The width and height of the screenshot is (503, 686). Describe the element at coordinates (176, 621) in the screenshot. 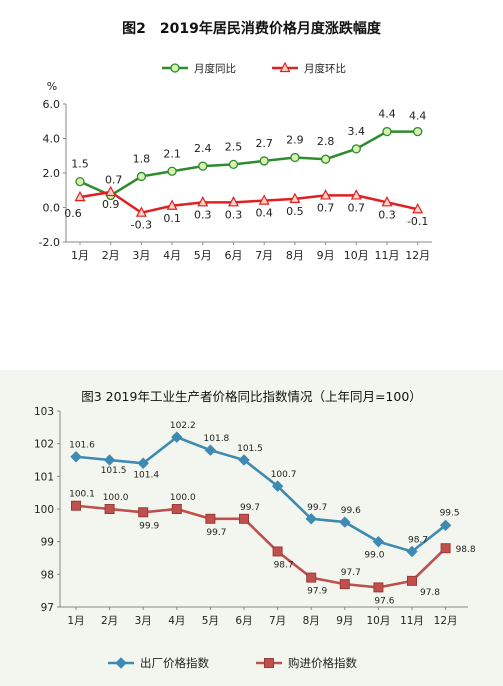

I see `chart-2-x-tick-label: 4月` at that location.